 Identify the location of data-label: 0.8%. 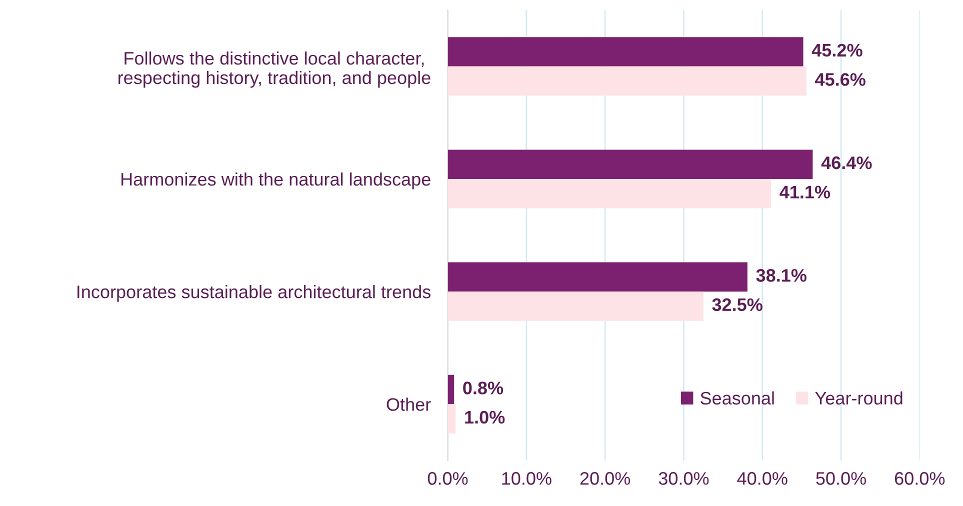
(483, 388).